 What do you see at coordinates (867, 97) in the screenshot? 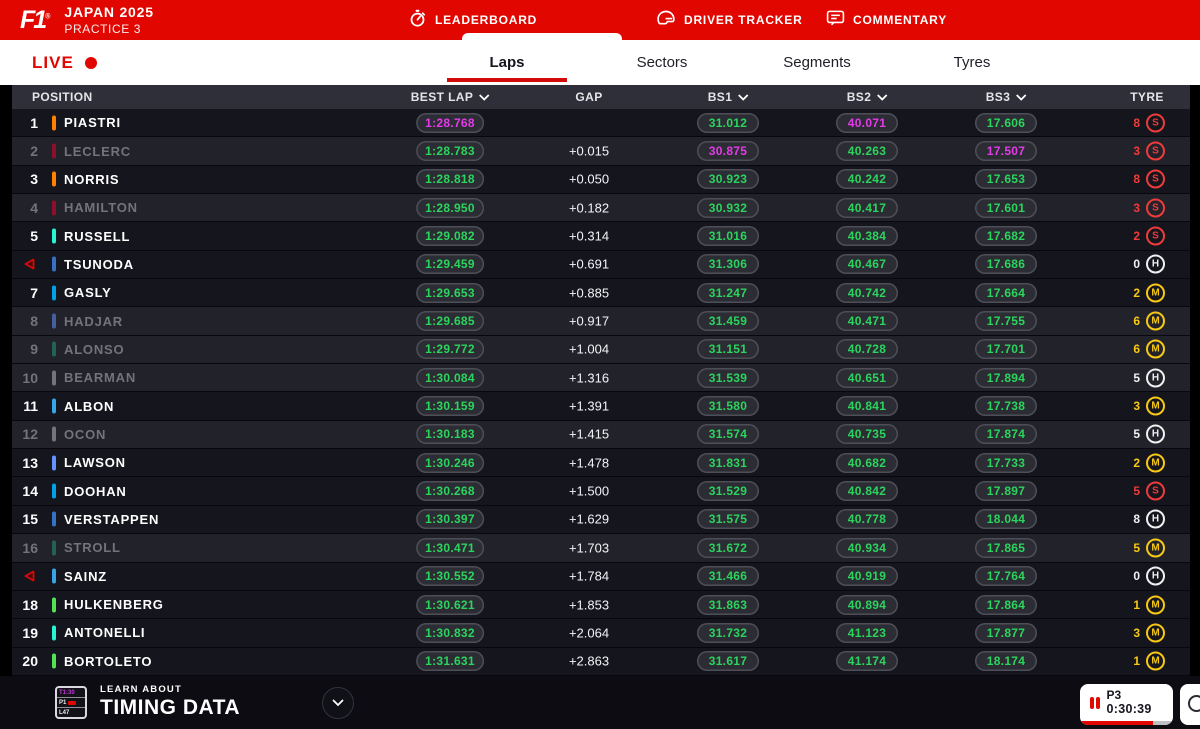
I see `column-bs2: BS2` at bounding box center [867, 97].